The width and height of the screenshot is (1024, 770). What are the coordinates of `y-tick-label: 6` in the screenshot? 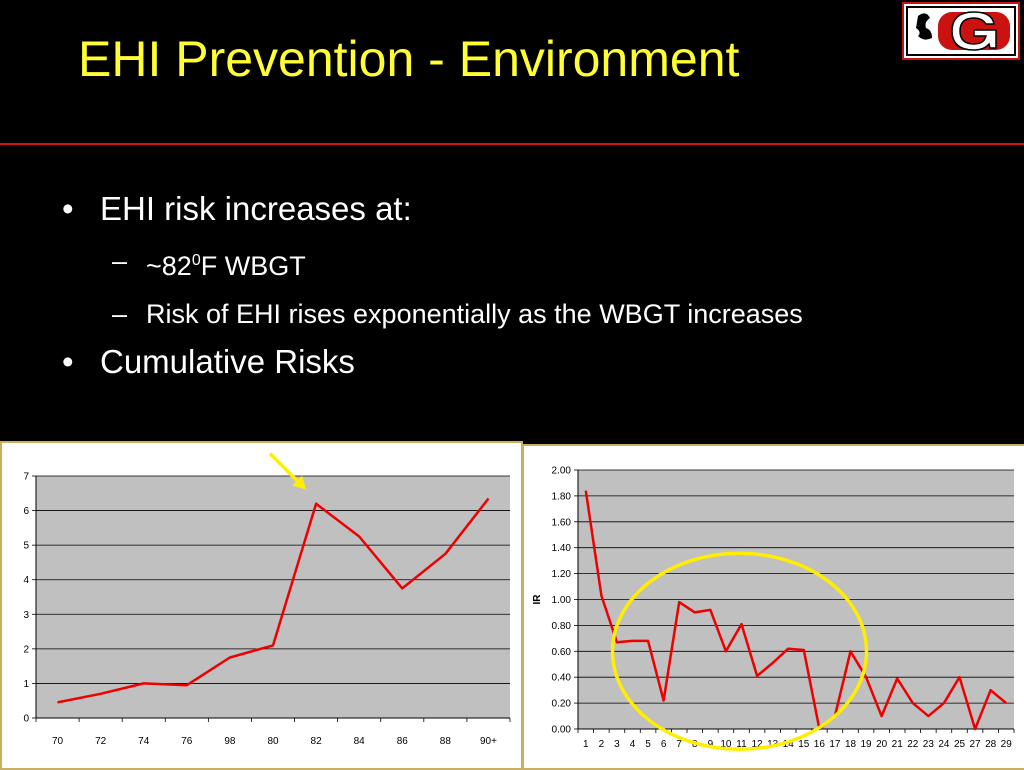 It's located at (26, 511).